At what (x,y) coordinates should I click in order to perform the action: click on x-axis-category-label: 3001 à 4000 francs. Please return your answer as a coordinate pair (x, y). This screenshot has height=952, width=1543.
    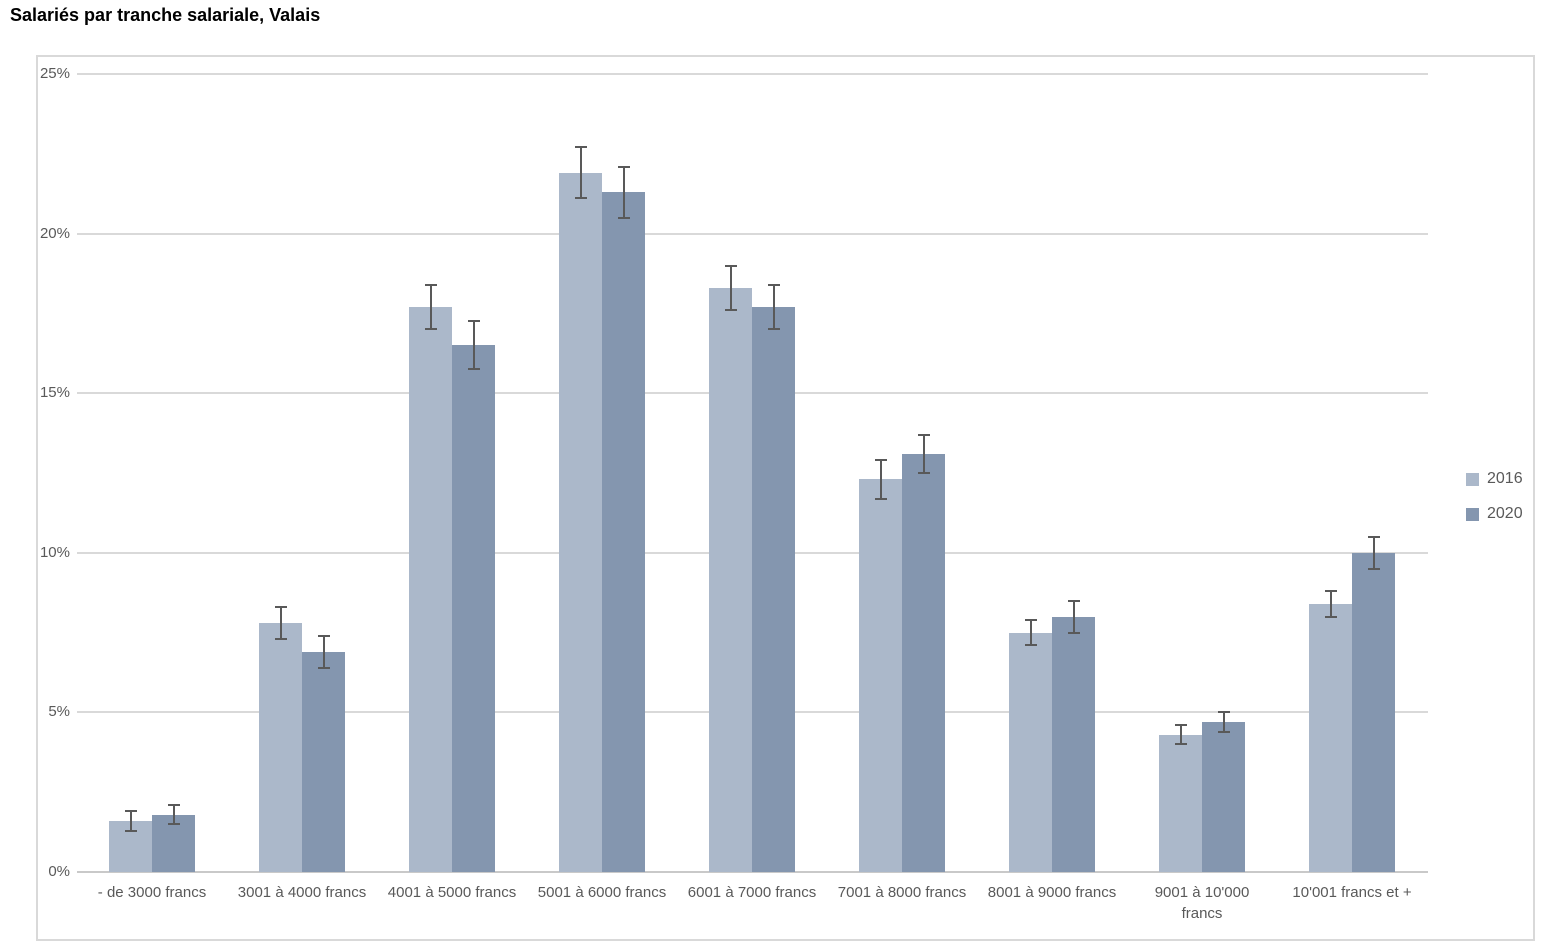
    Looking at the image, I should click on (302, 892).